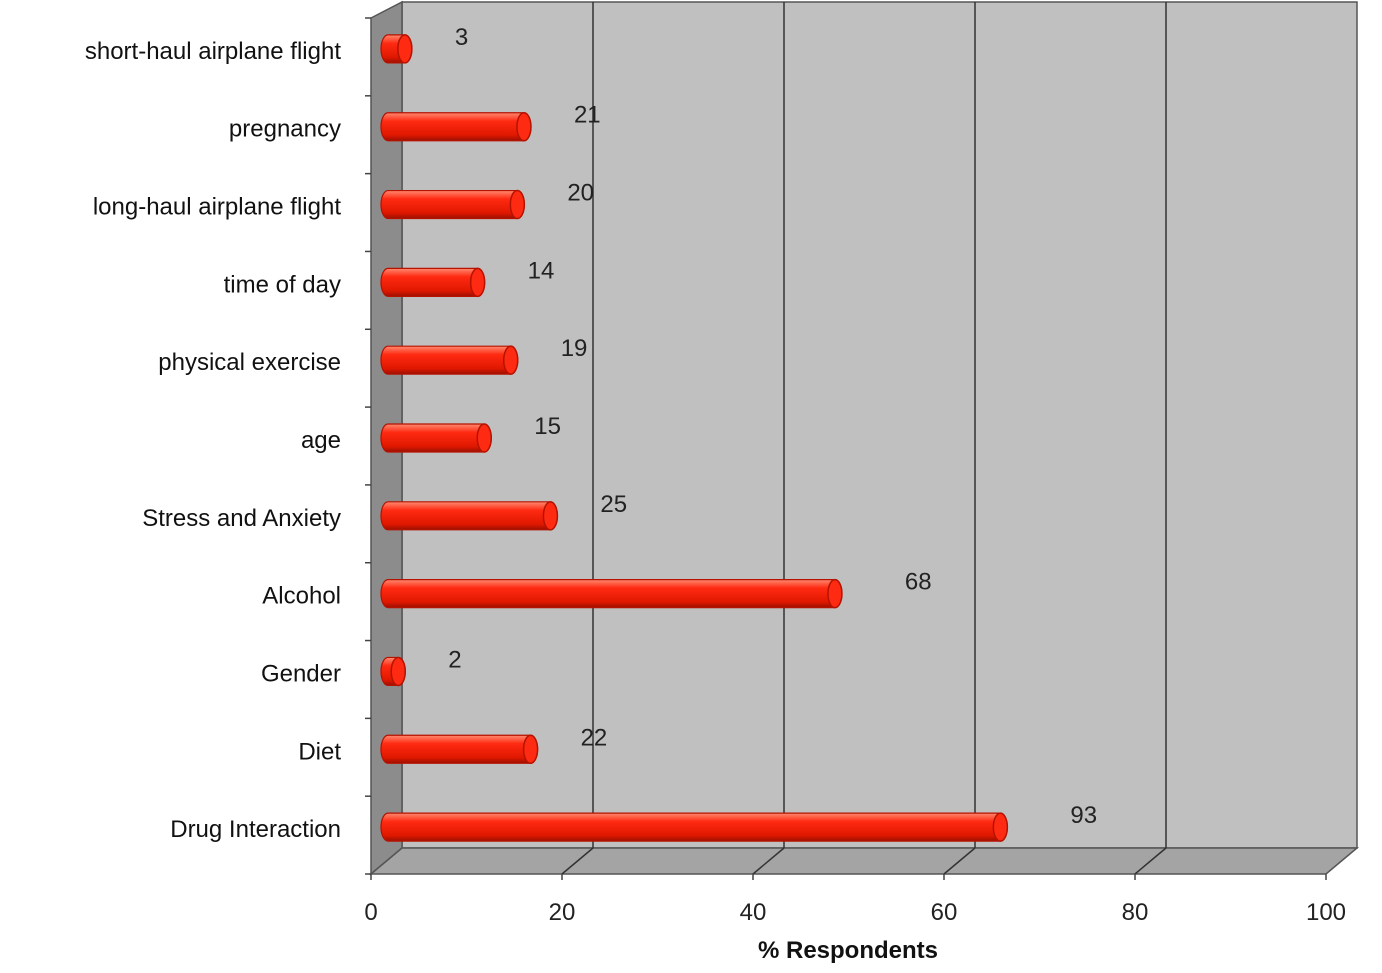 This screenshot has width=1382, height=973. What do you see at coordinates (255, 829) in the screenshot?
I see `category-label: Drug Interaction` at bounding box center [255, 829].